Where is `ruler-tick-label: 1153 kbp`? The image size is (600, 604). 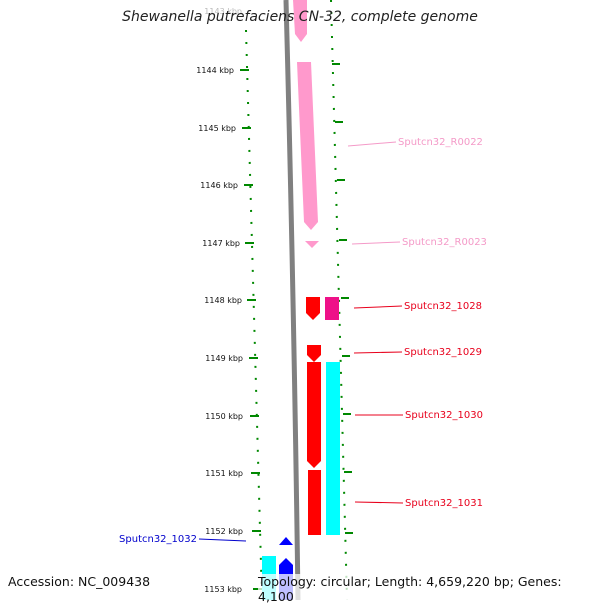 ruler-tick-label: 1153 kbp is located at coordinates (223, 589).